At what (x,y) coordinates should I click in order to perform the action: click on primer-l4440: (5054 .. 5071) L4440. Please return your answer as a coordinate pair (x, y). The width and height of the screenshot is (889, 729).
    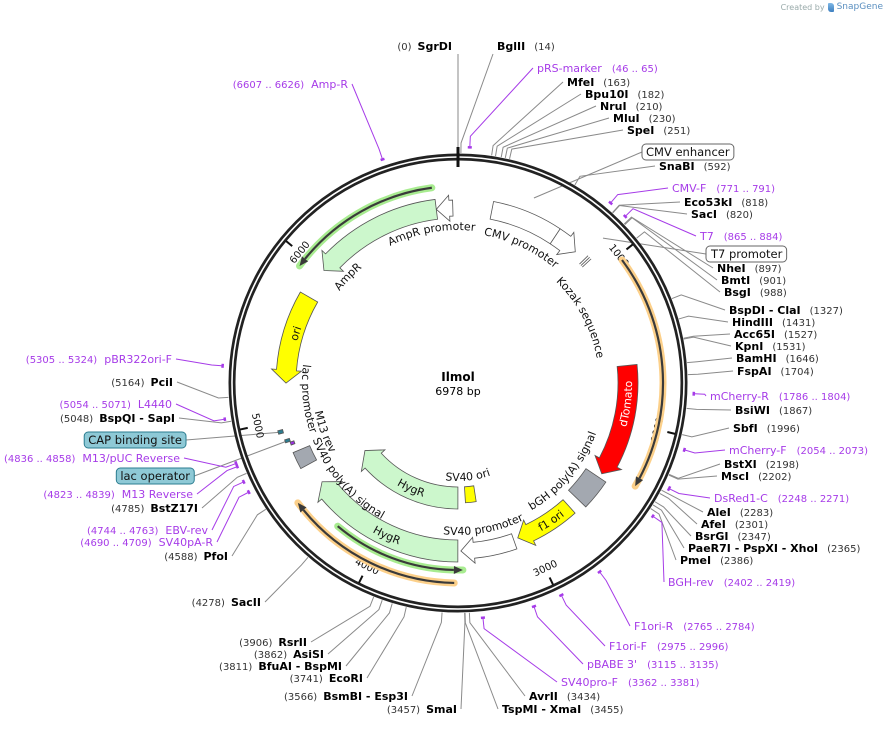
    Looking at the image, I should click on (115, 404).